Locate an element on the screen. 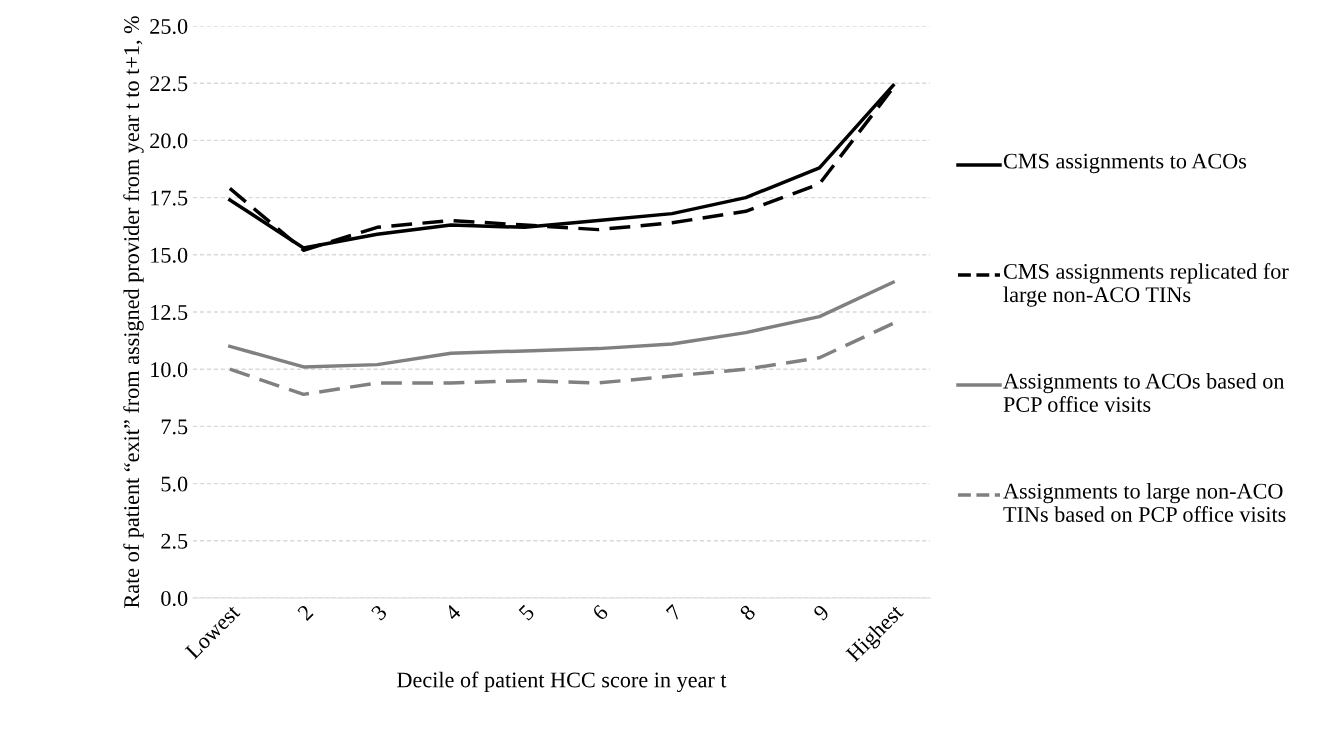 This screenshot has height=730, width=1329. y-tick-label: 15.0 is located at coordinates (169, 255).